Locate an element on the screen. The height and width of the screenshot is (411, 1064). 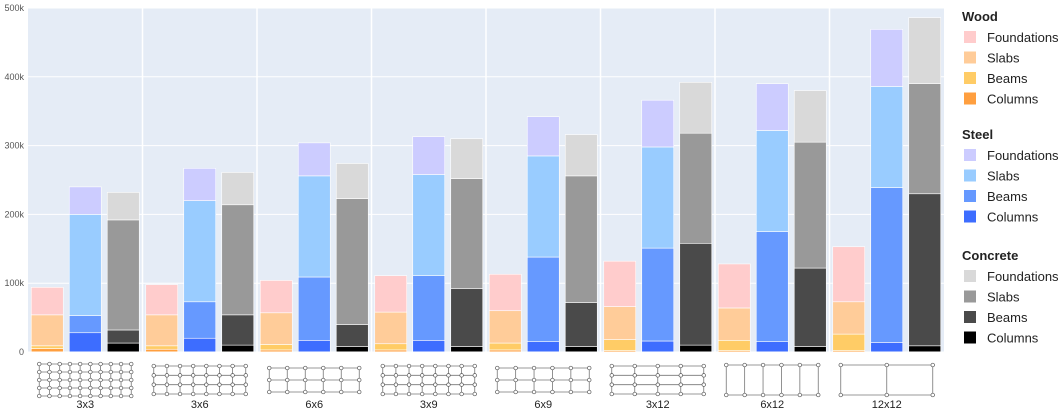
category-labels: 3x3 3x6 6x6 3x9 6x9 3x12 6x12 12x12 is located at coordinates (488, 405).